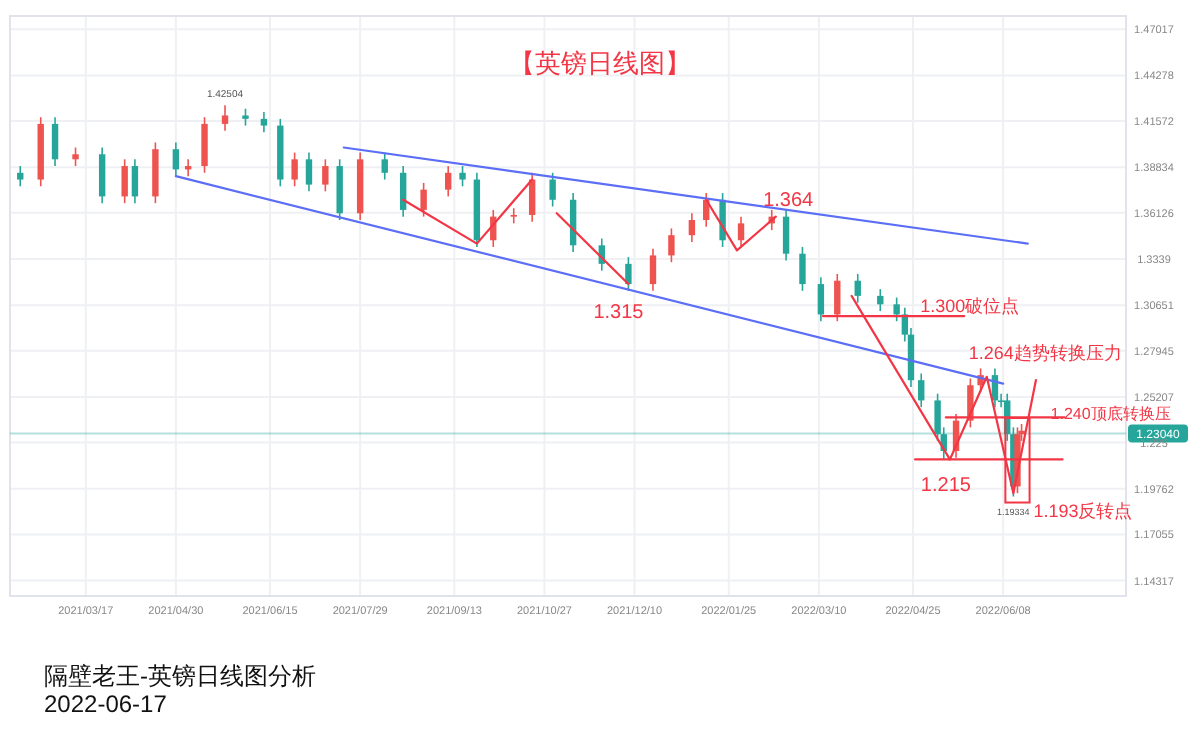  Describe the element at coordinates (600, 63) in the screenshot. I see `text: 【英镑日线图】` at that location.